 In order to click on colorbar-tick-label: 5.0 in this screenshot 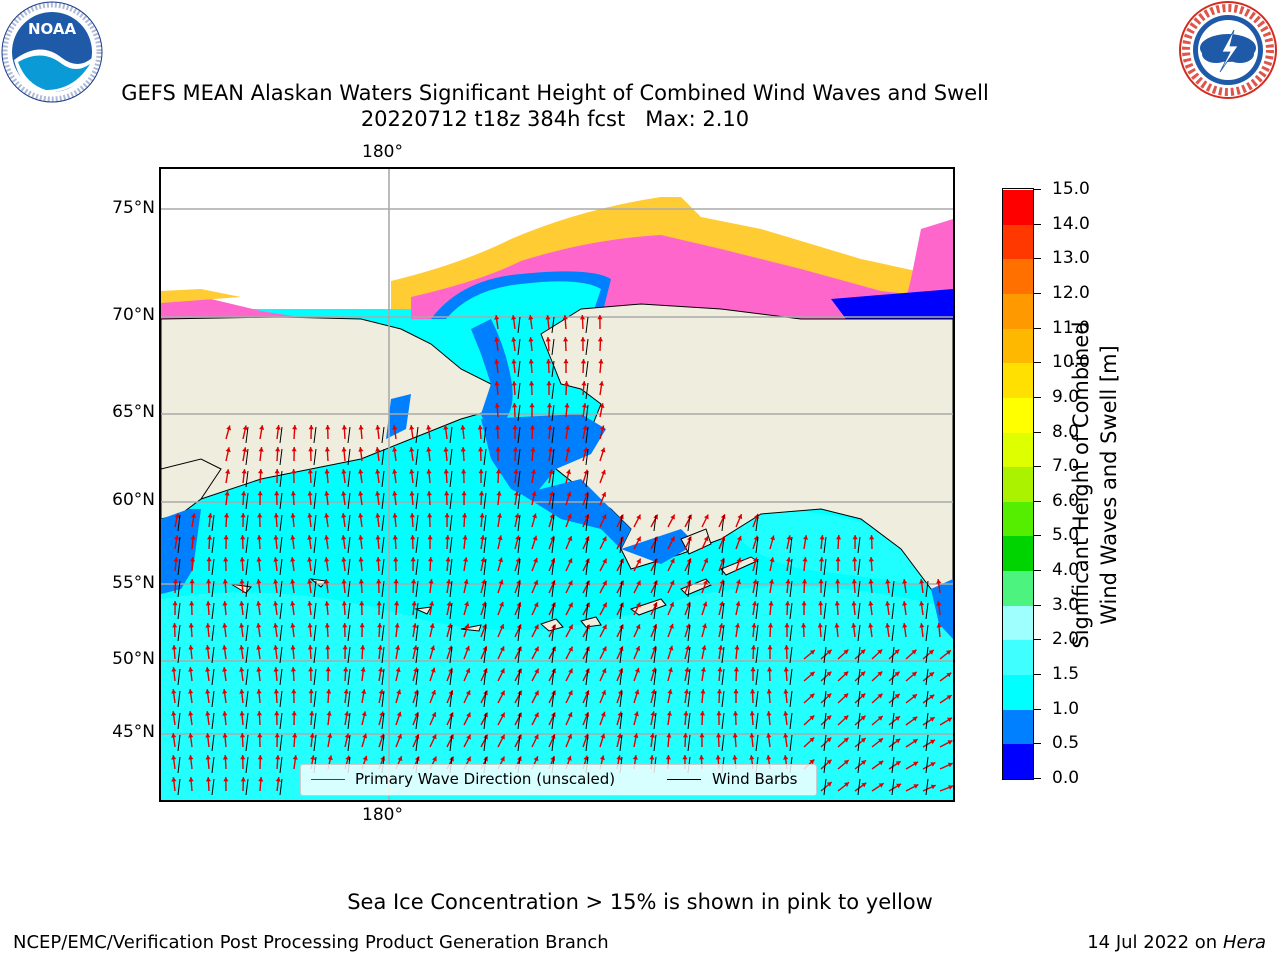, I will do `click(1066, 535)`.